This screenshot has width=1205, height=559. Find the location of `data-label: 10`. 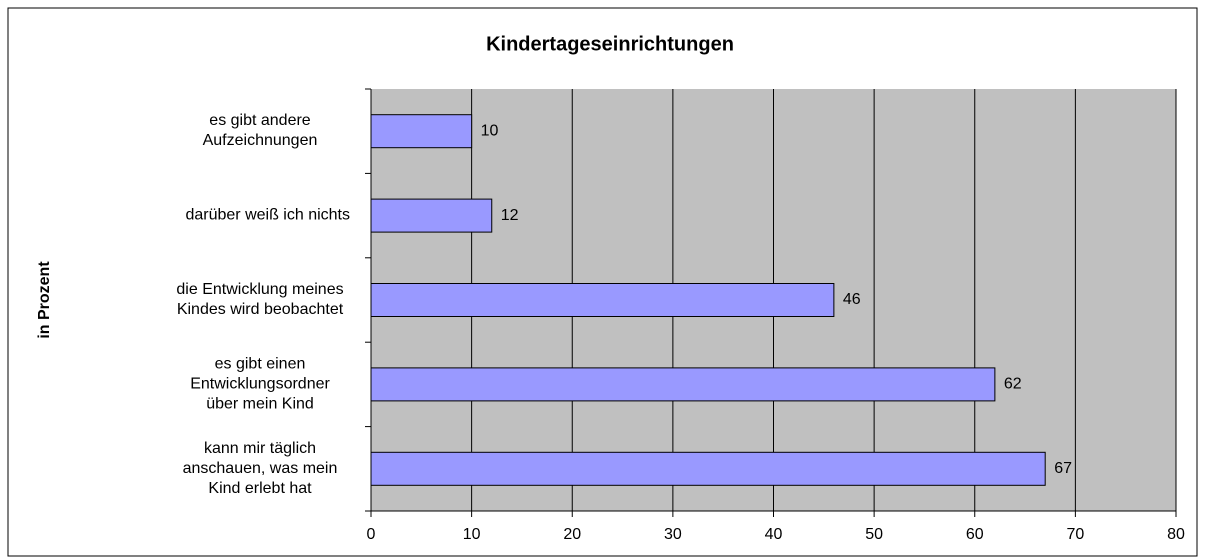

data-label: 10 is located at coordinates (490, 130).